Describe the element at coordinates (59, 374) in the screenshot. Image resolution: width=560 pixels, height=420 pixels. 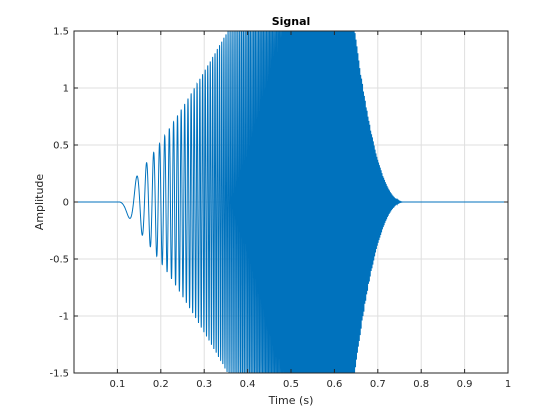
I see `y-tick-label: -1.5` at that location.